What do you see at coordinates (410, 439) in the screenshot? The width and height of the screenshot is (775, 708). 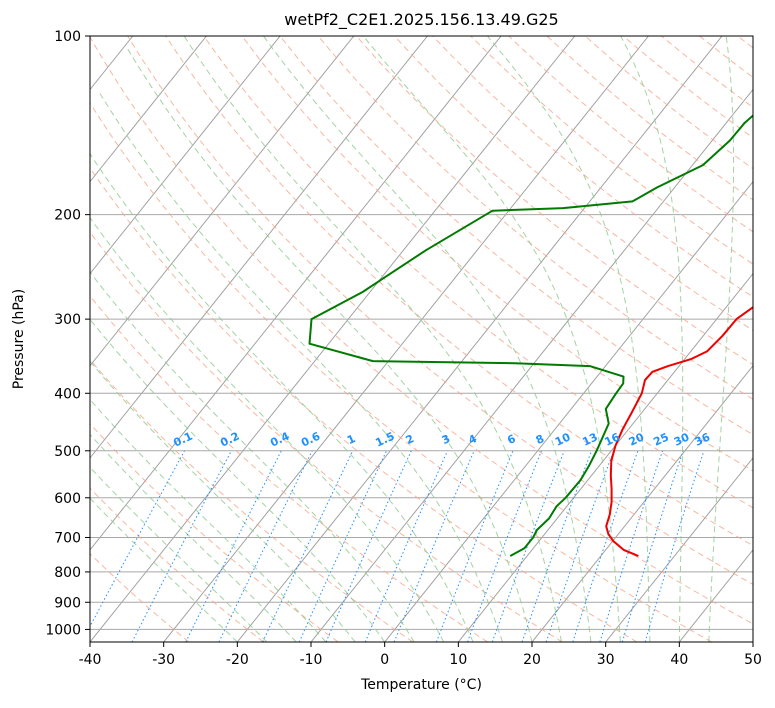 I see `mixing-ratio-label: 2` at bounding box center [410, 439].